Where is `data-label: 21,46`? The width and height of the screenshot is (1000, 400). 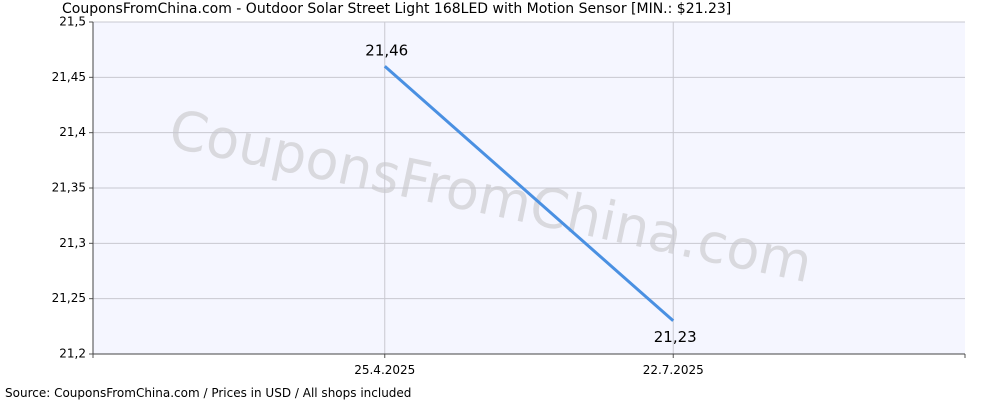 data-label: 21,46 is located at coordinates (386, 50).